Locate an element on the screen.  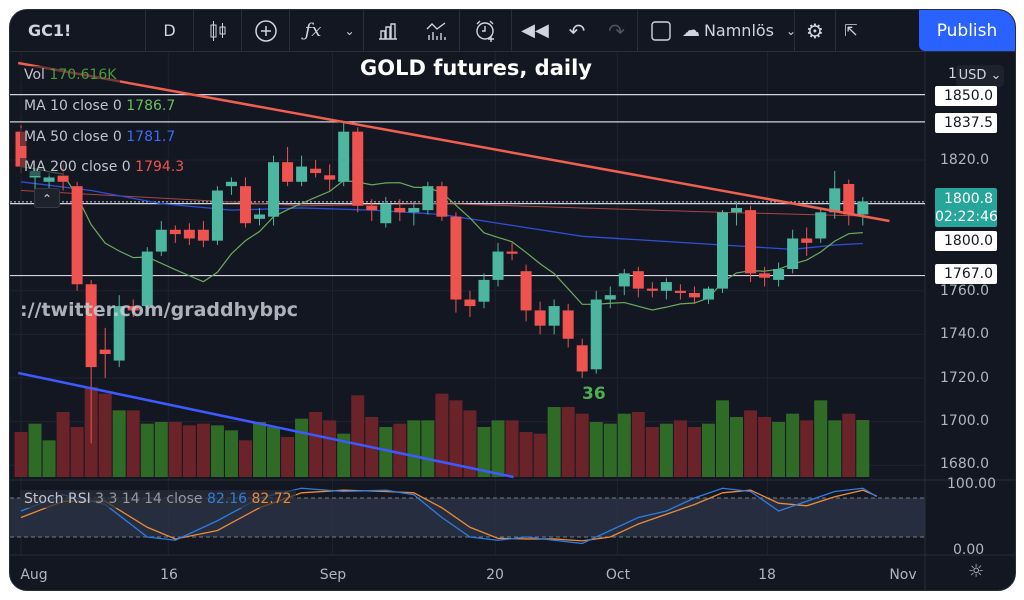
legend-value: 170.616K is located at coordinates (83, 75).